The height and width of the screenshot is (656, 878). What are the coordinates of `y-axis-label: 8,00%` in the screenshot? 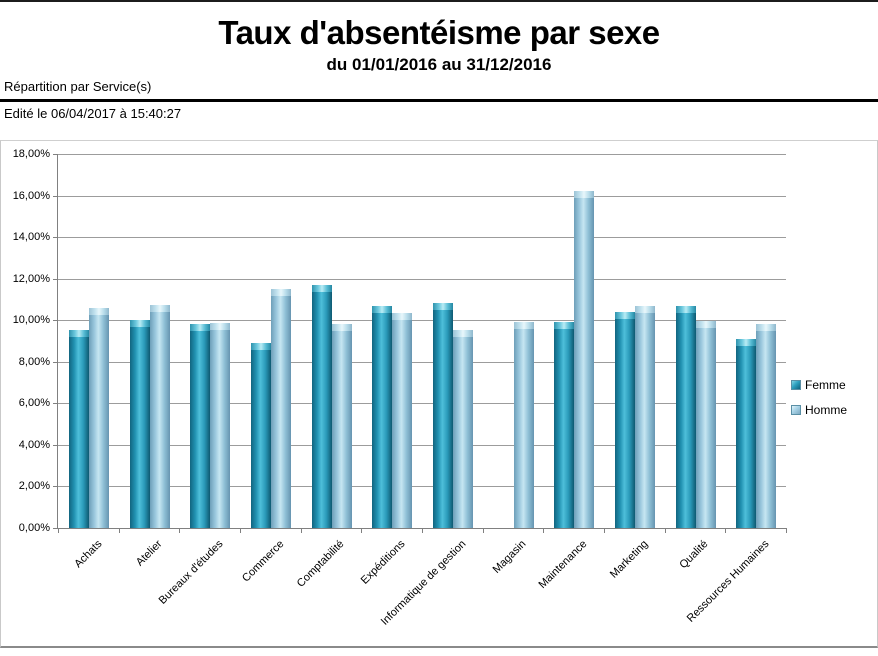 It's located at (34, 361).